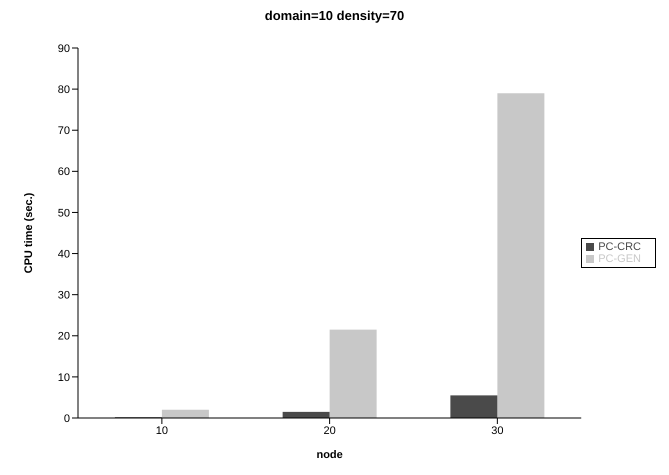 This screenshot has height=475, width=669. Describe the element at coordinates (64, 336) in the screenshot. I see `y-tick-label: 20` at that location.